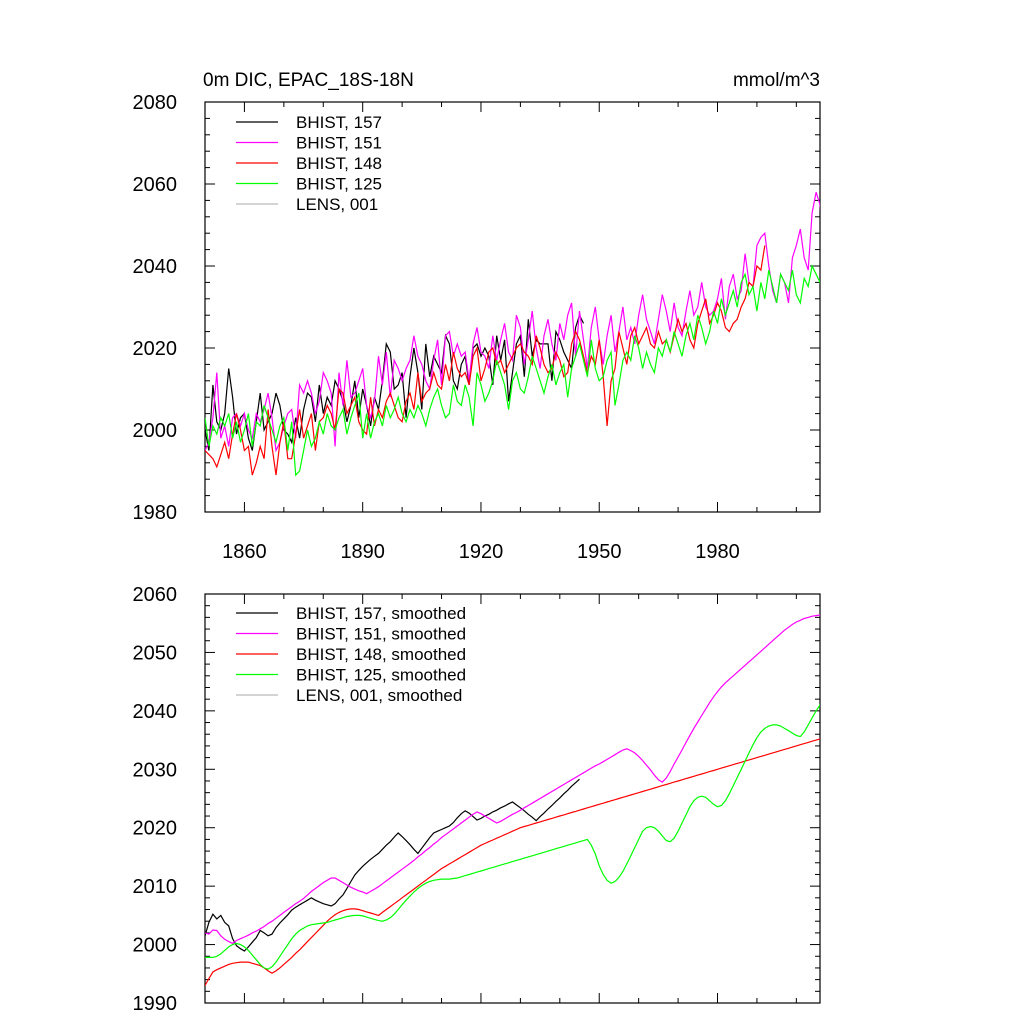  Describe the element at coordinates (381, 675) in the screenshot. I see `legend-label: BHIST, 125, smoothed` at that location.